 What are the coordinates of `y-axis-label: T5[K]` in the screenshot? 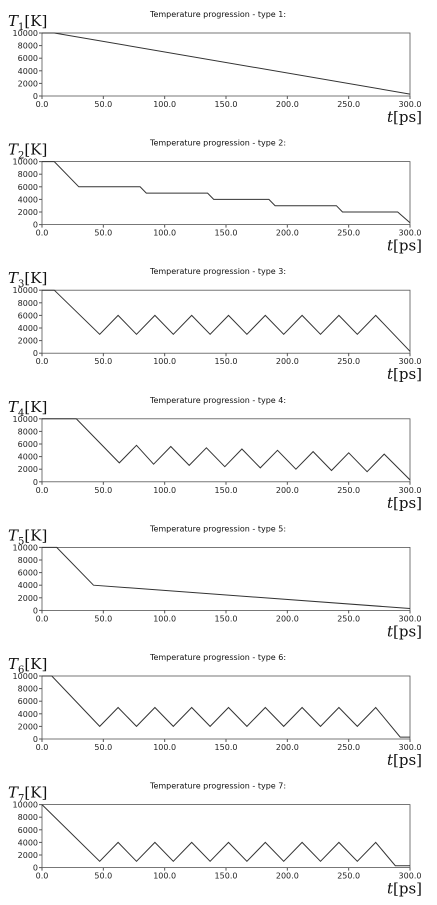 It's located at (27, 536).